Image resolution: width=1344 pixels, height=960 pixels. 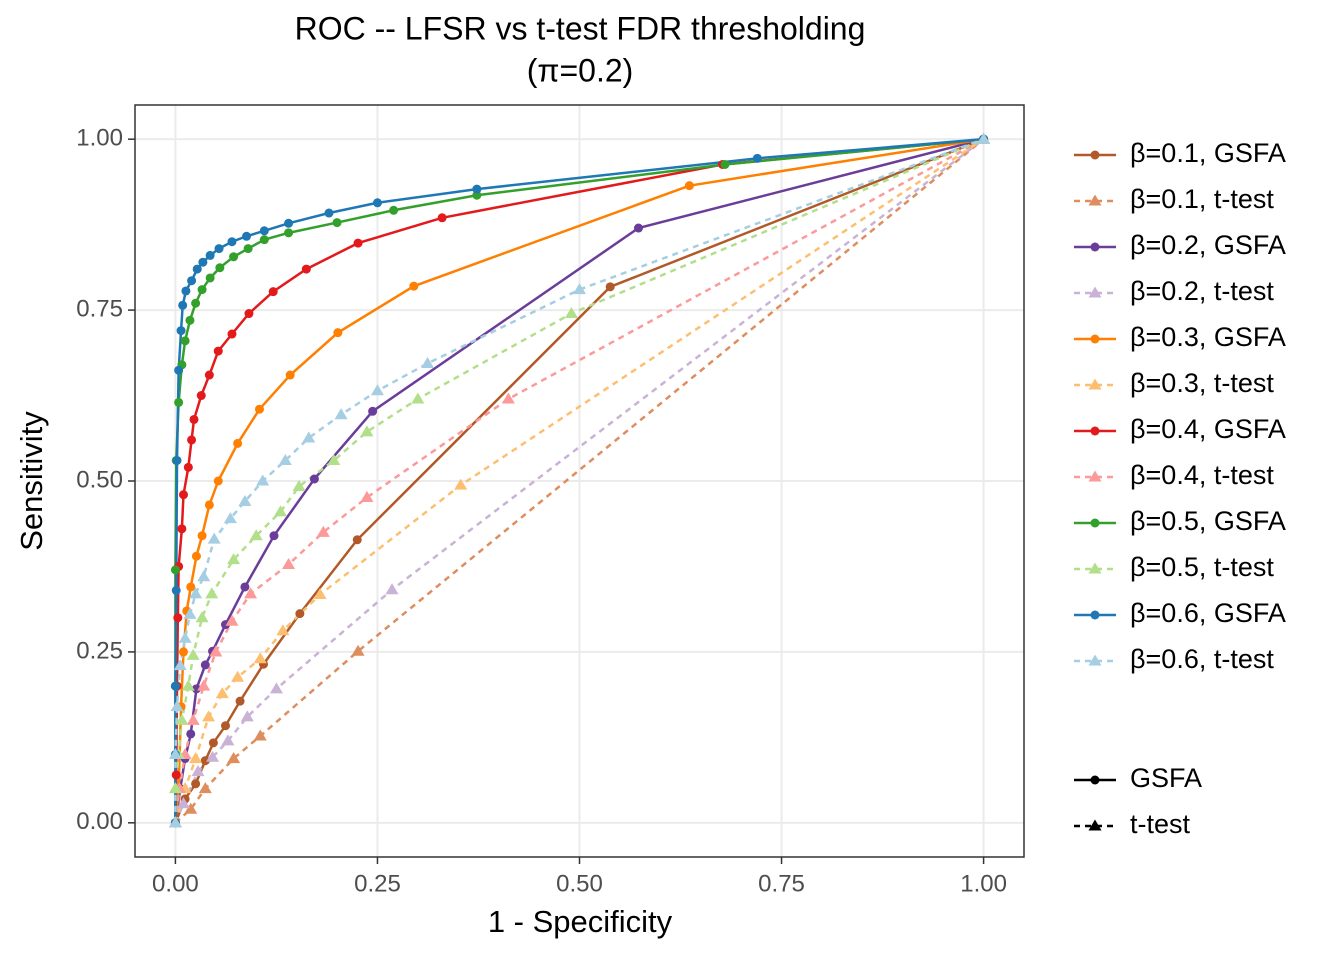 I want to click on x-tick-label: 0.50, so click(x=579, y=883).